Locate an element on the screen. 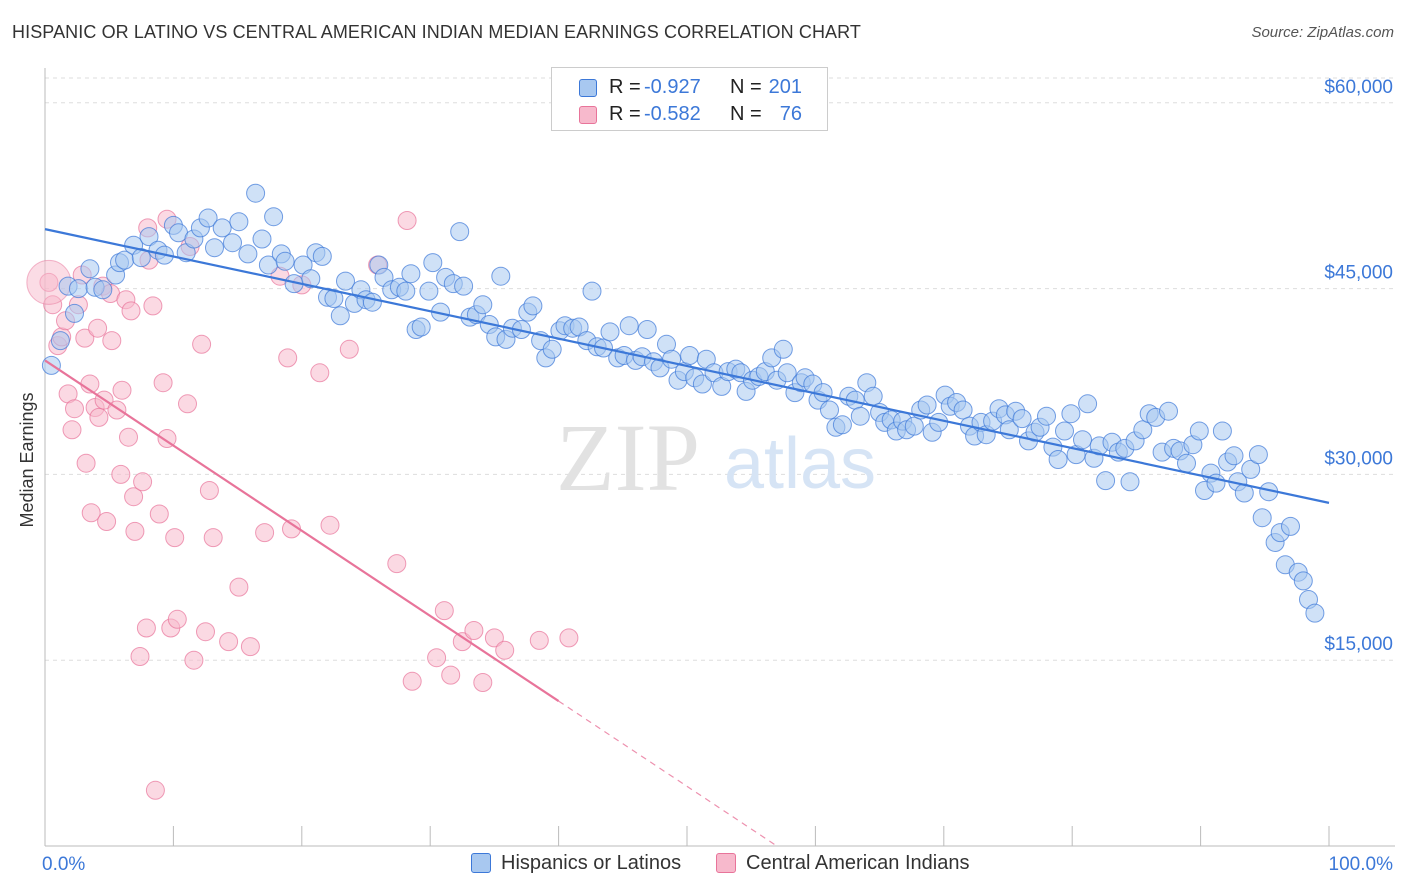 The width and height of the screenshot is (1406, 892). watermark-atlas: atlas is located at coordinates (800, 464).